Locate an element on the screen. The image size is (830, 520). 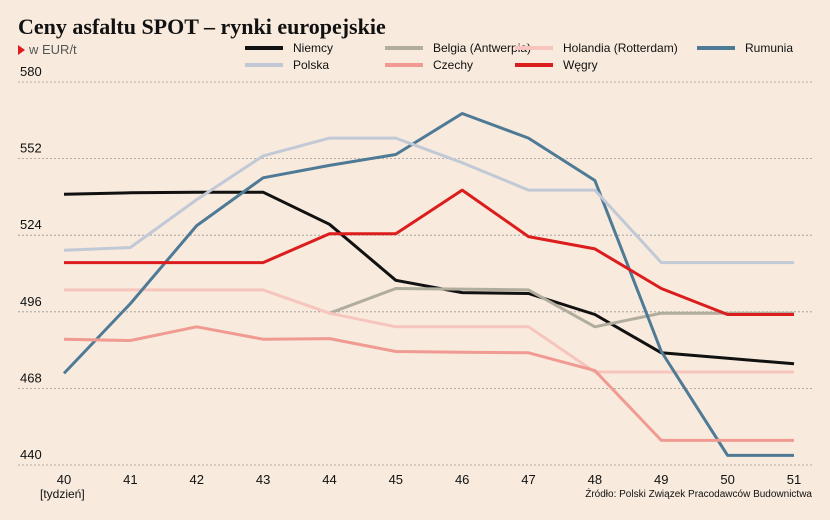
y-tick-label: 552 is located at coordinates (31, 148).